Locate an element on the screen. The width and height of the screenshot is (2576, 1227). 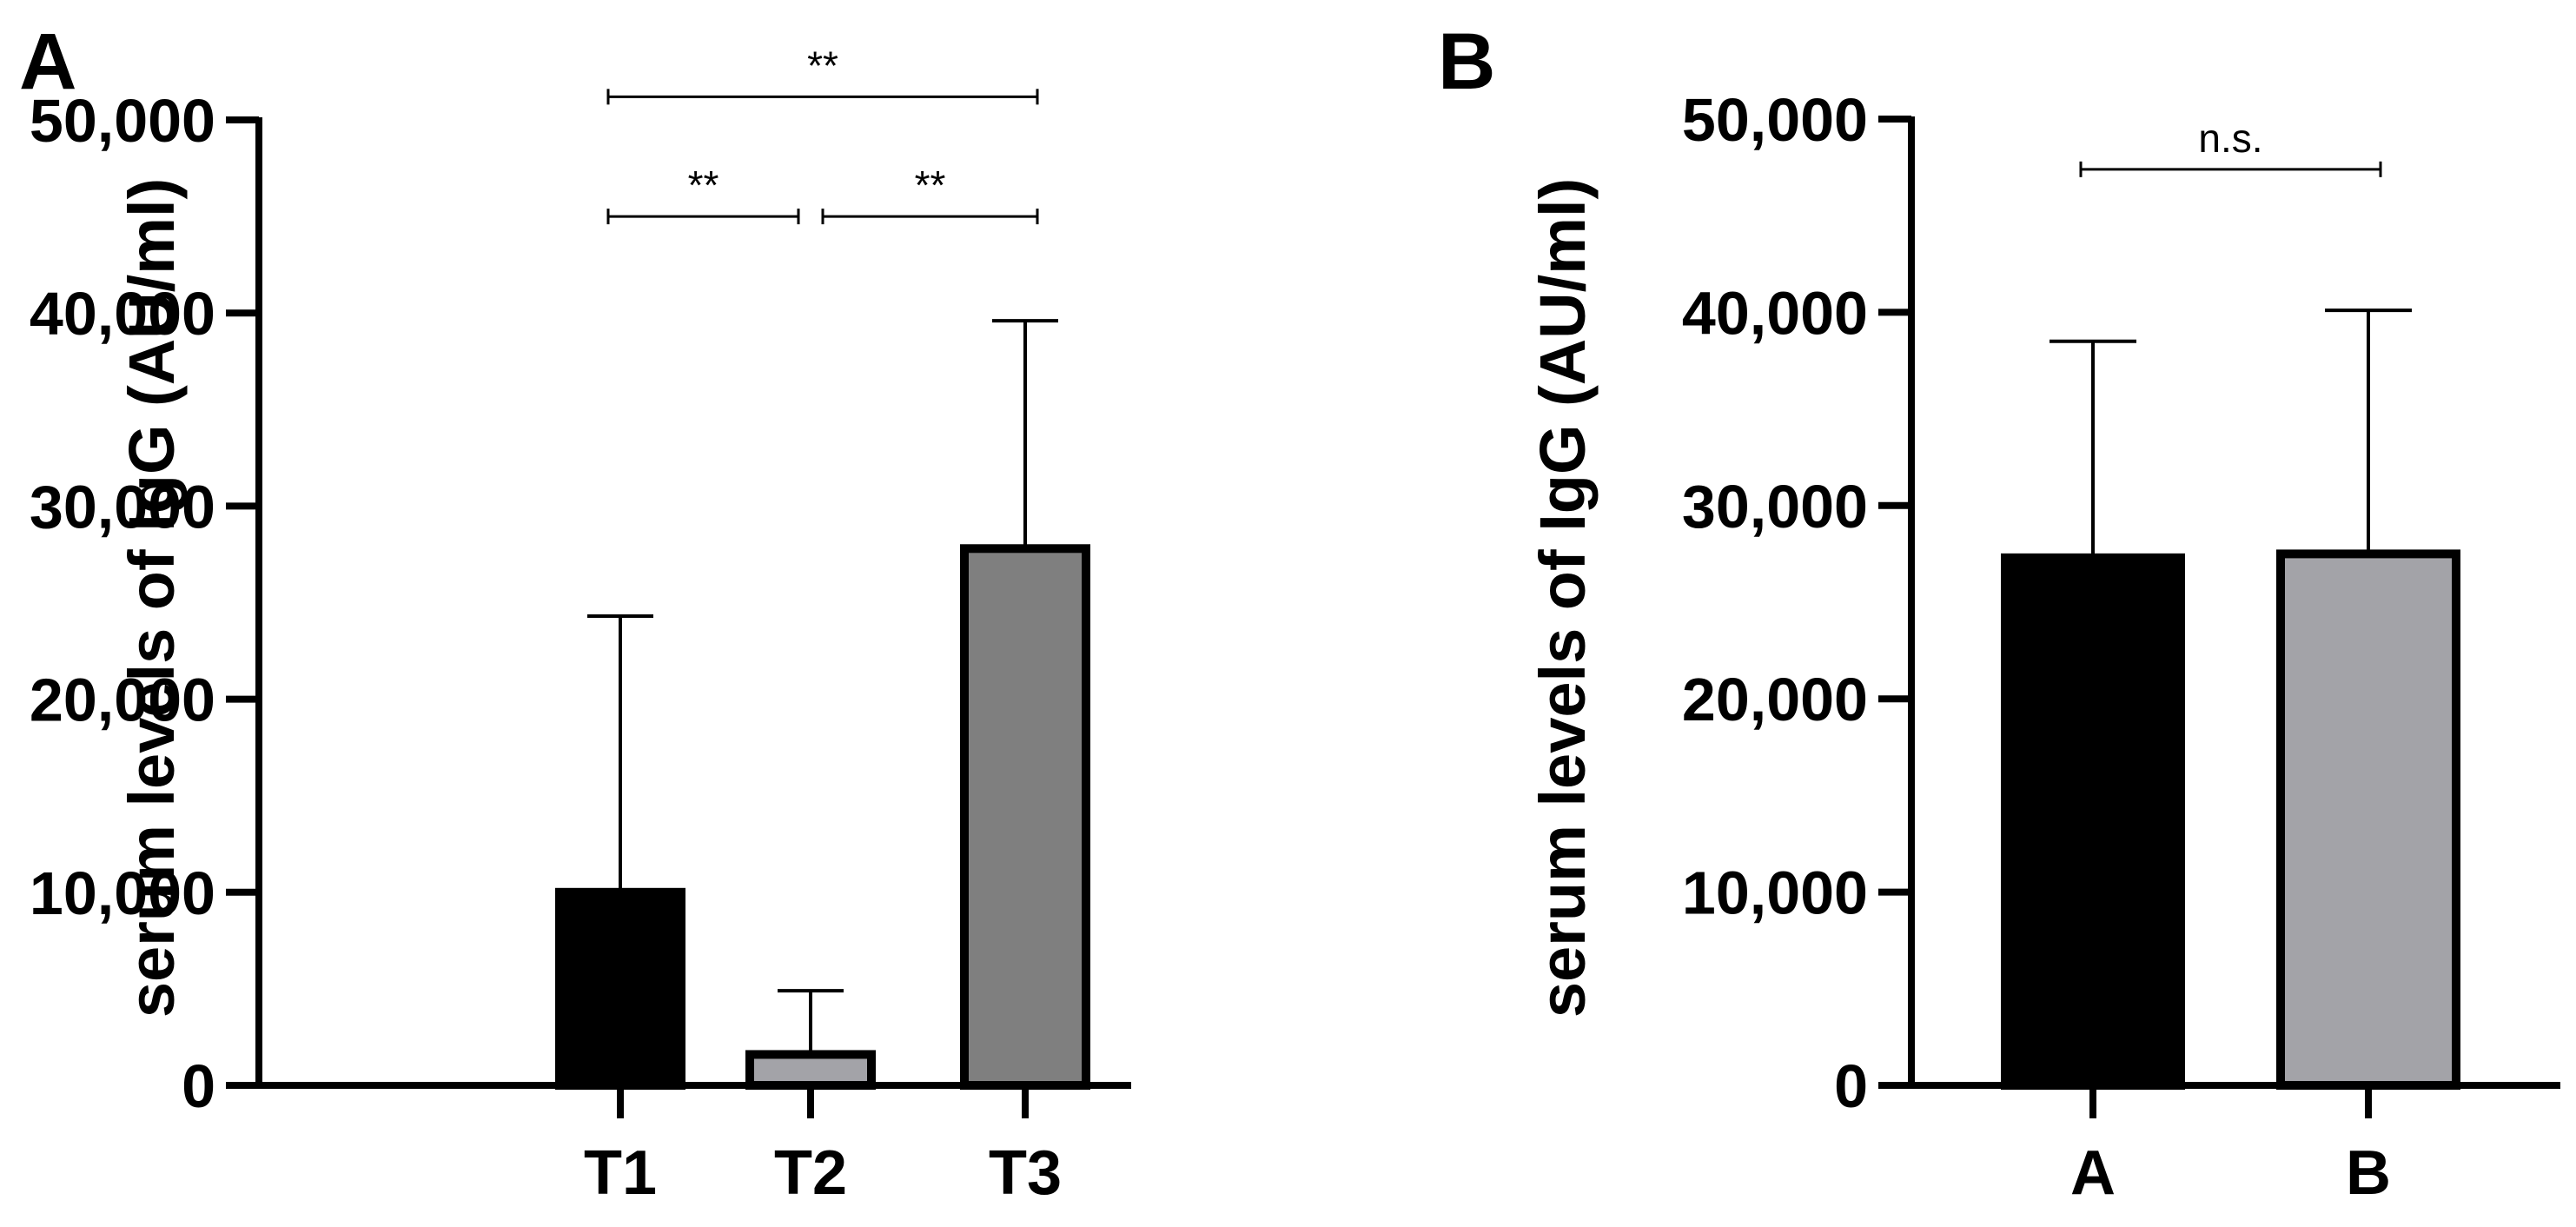
panel-a-x-tick-label-t1: T1 is located at coordinates (620, 1173).